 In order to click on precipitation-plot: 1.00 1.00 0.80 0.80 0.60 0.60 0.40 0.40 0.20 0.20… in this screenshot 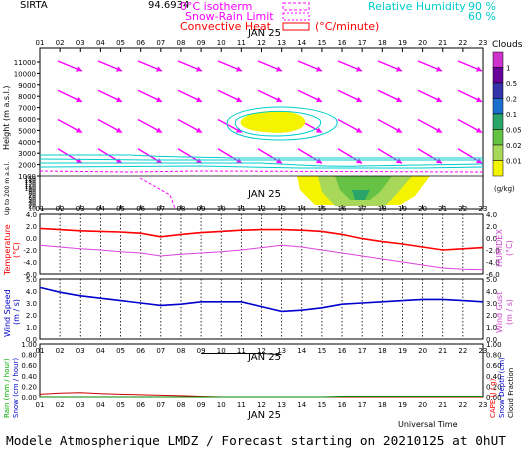, I will do `click(261, 371)`.